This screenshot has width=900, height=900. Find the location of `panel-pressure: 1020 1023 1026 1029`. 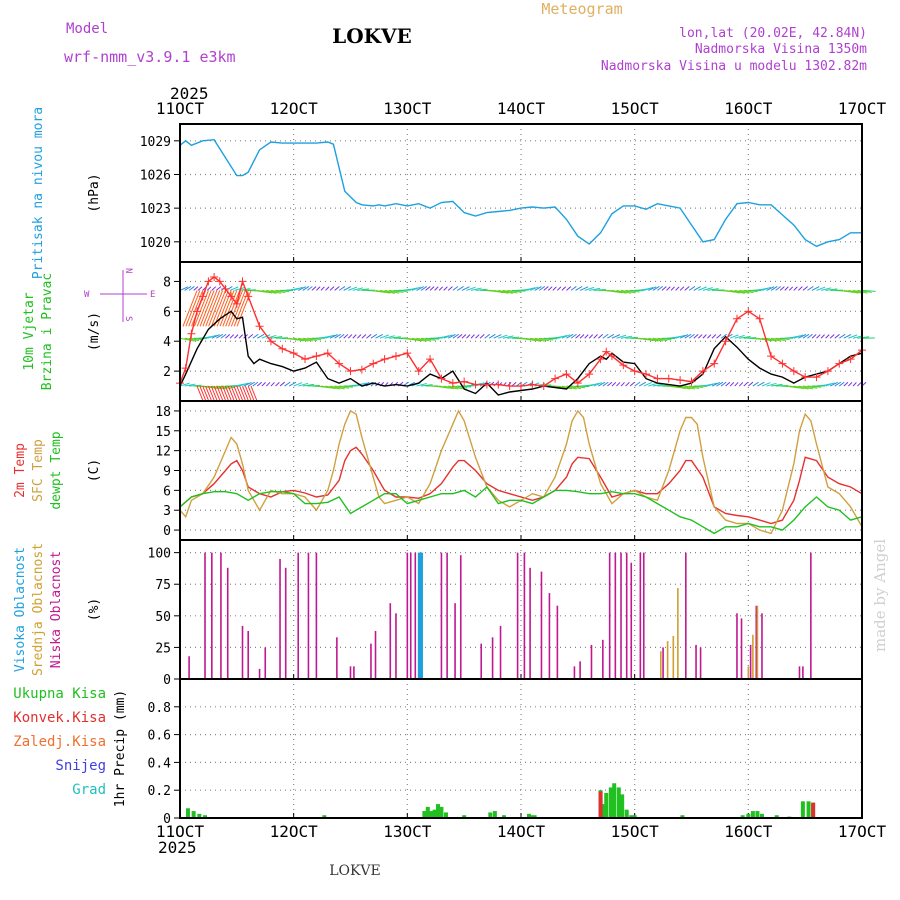

panel-pressure: 1020 1023 1026 1029 is located at coordinates (501, 193).